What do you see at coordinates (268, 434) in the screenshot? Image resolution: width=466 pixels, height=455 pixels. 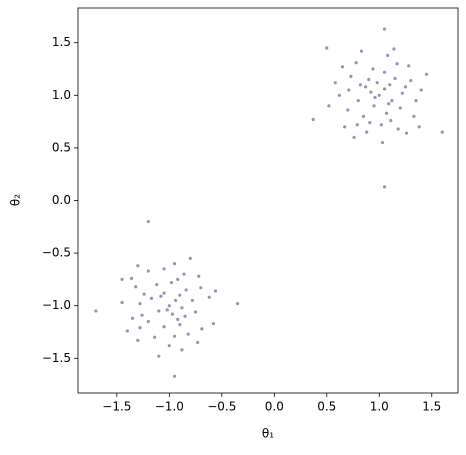 I see `x-axis-label: θ₁` at bounding box center [268, 434].